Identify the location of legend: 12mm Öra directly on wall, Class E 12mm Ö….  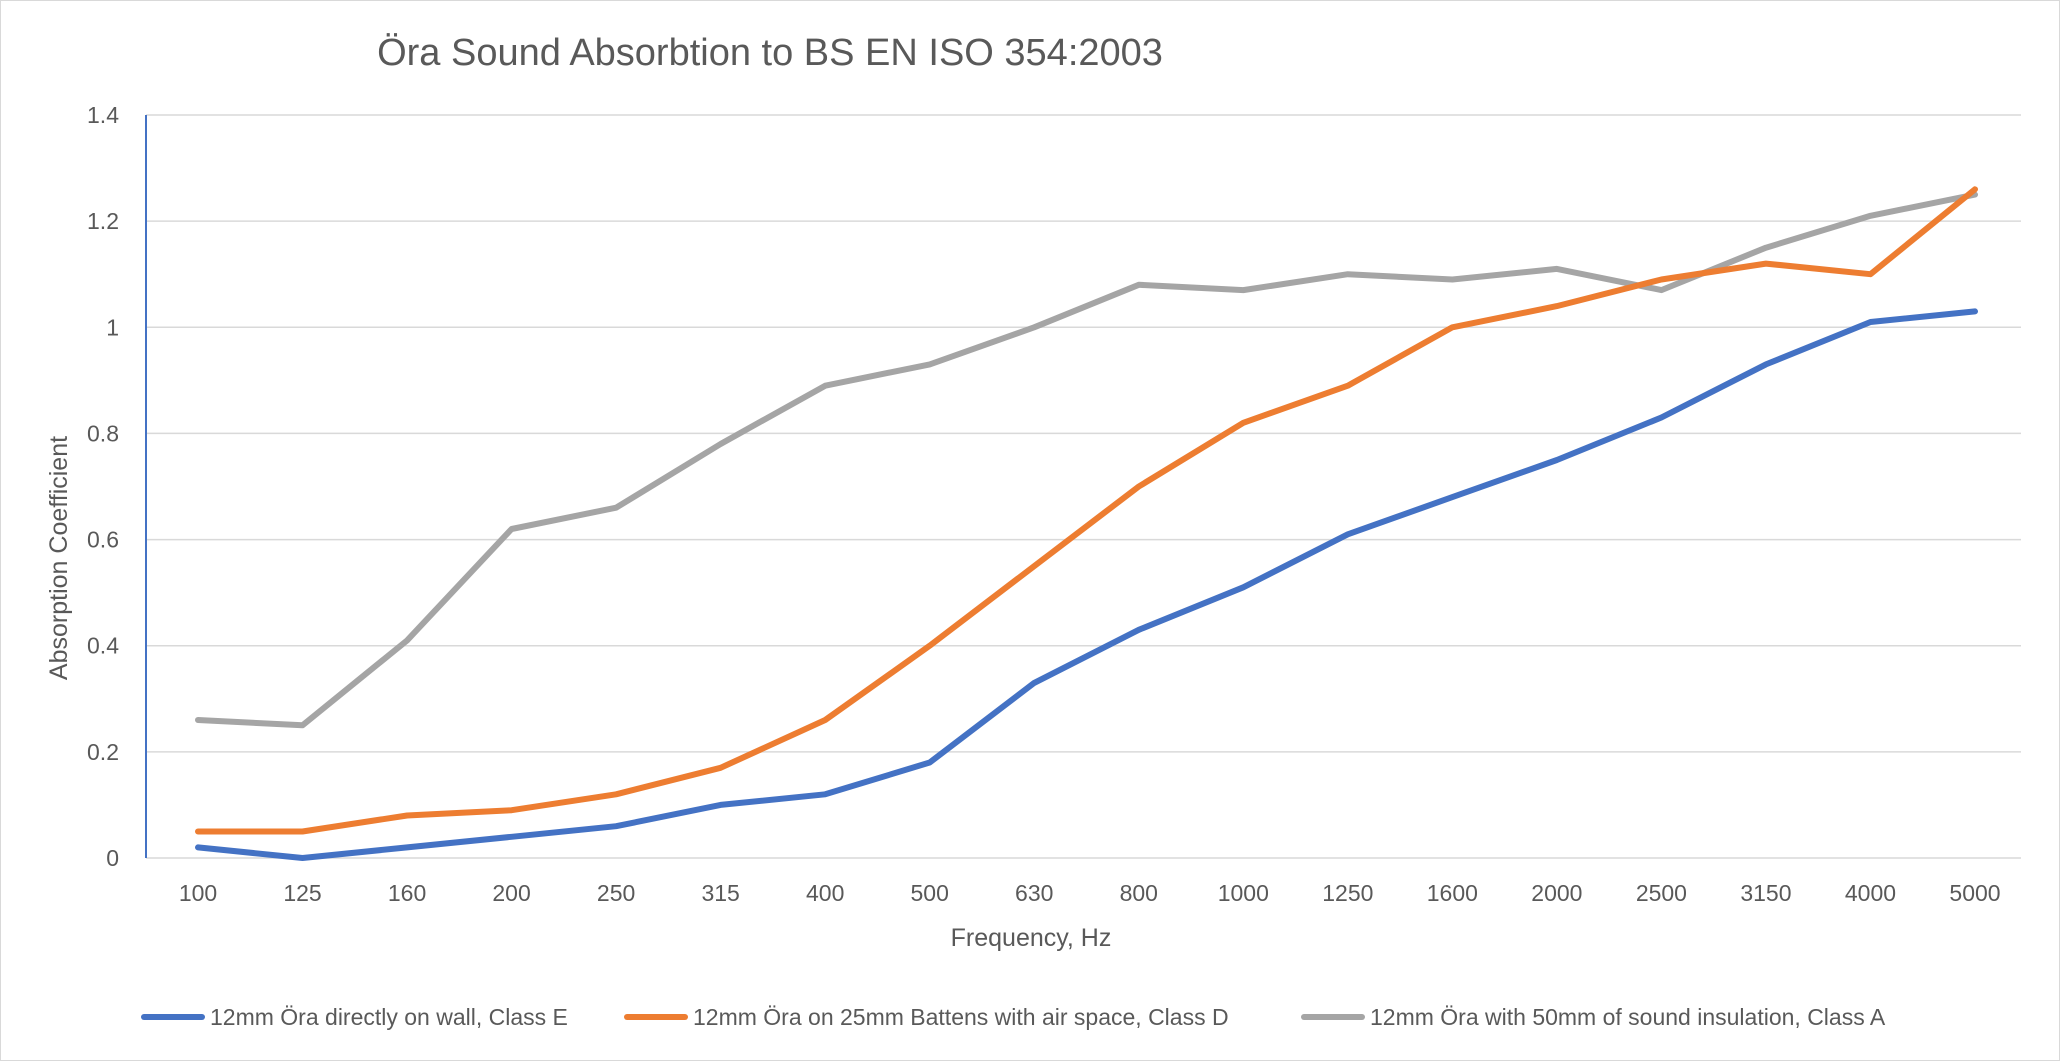
(1013, 1017).